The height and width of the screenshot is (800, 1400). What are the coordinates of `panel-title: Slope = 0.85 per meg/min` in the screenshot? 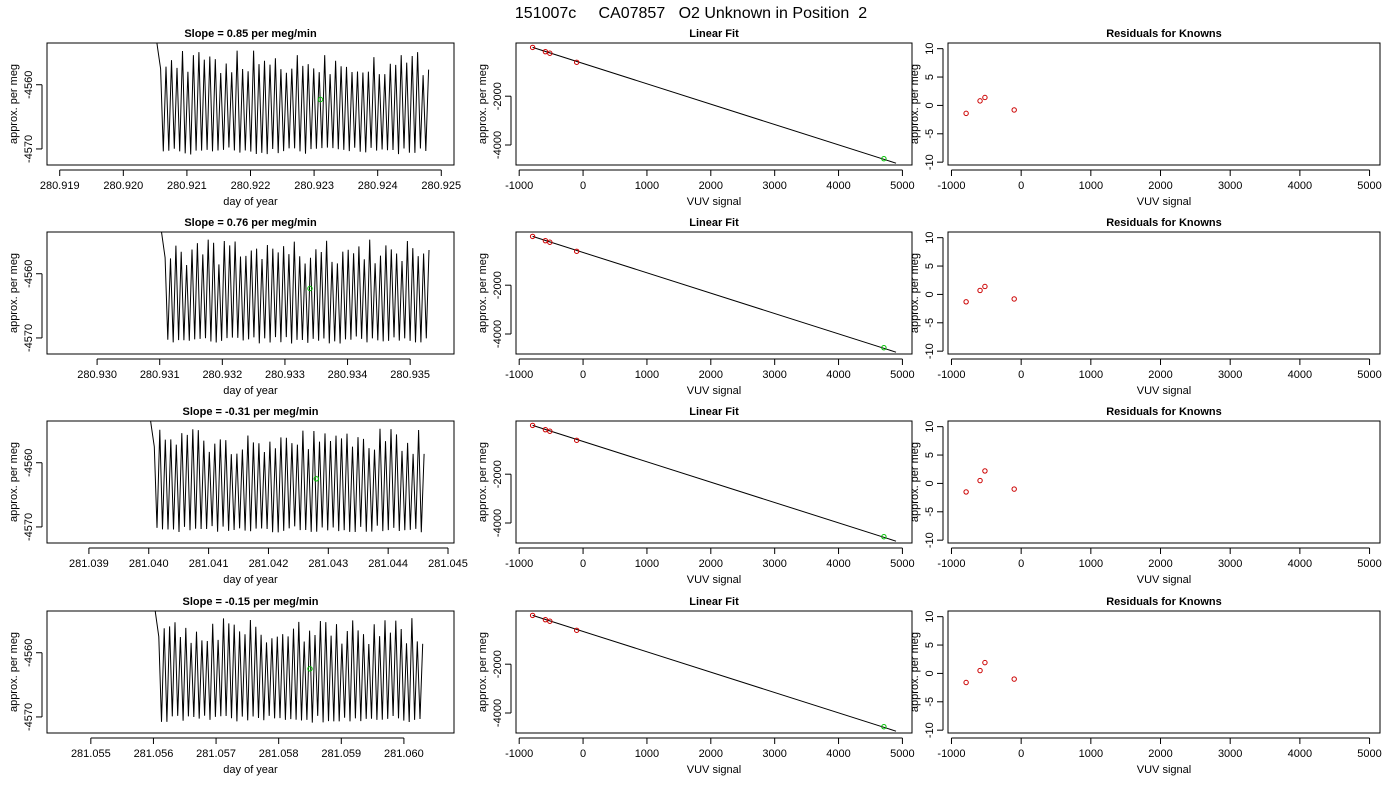 It's located at (250, 34).